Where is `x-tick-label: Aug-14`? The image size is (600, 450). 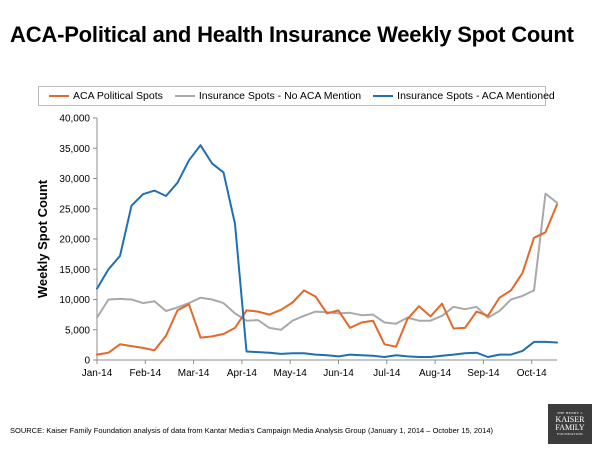 x-tick-label: Aug-14 is located at coordinates (435, 373).